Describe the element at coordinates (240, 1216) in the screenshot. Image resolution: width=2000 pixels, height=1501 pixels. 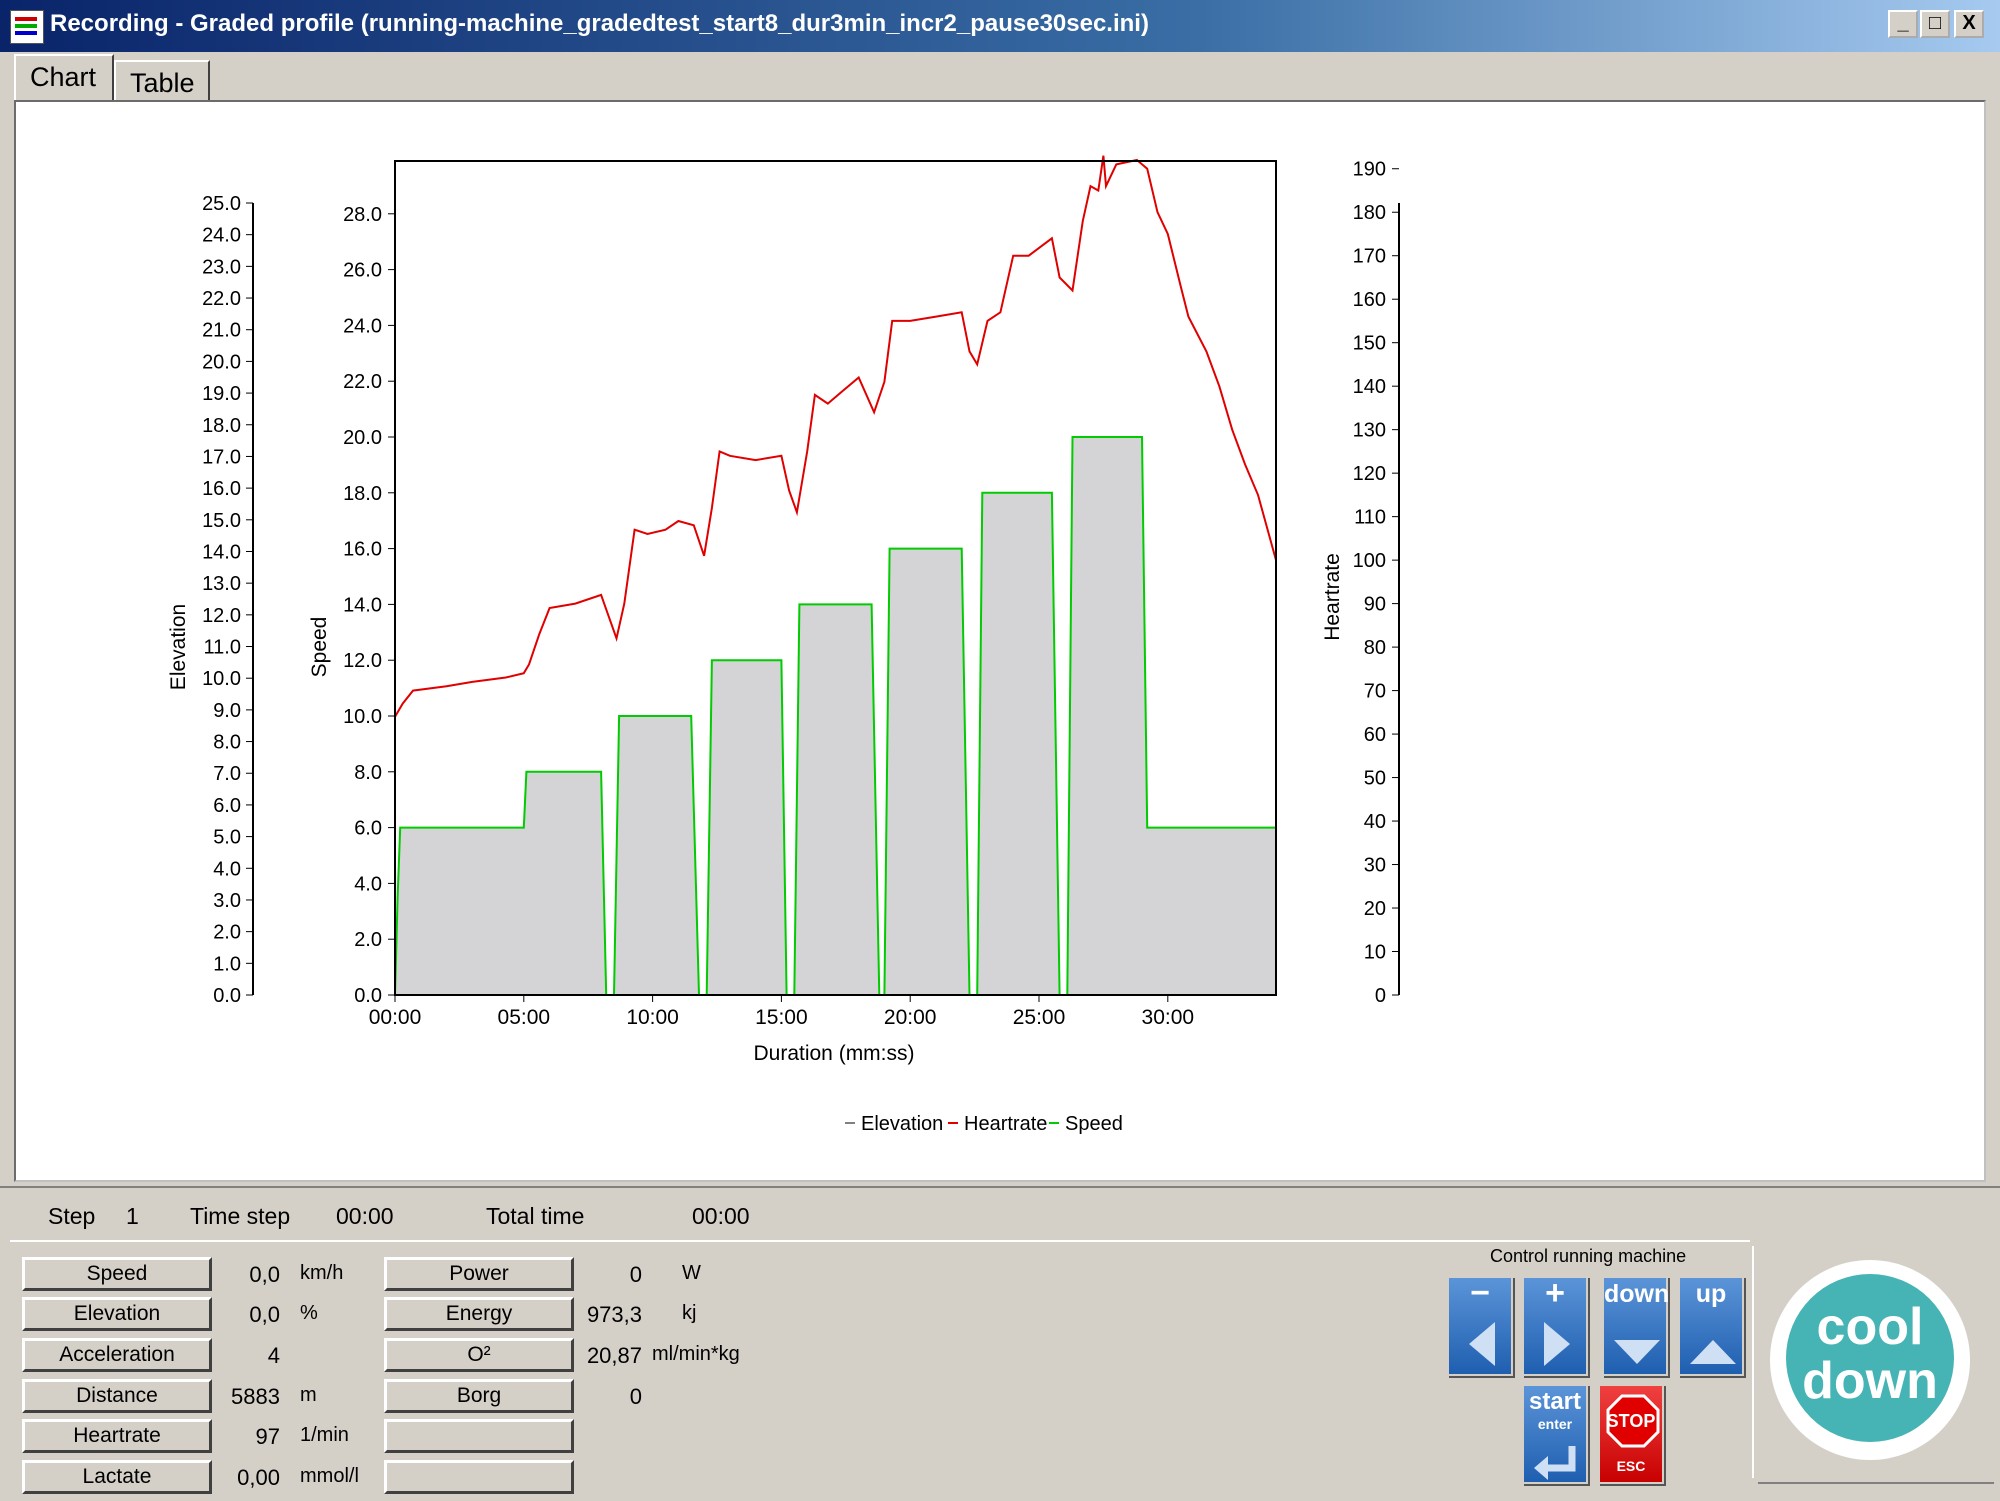
I see `time-step-label: Time step` at that location.